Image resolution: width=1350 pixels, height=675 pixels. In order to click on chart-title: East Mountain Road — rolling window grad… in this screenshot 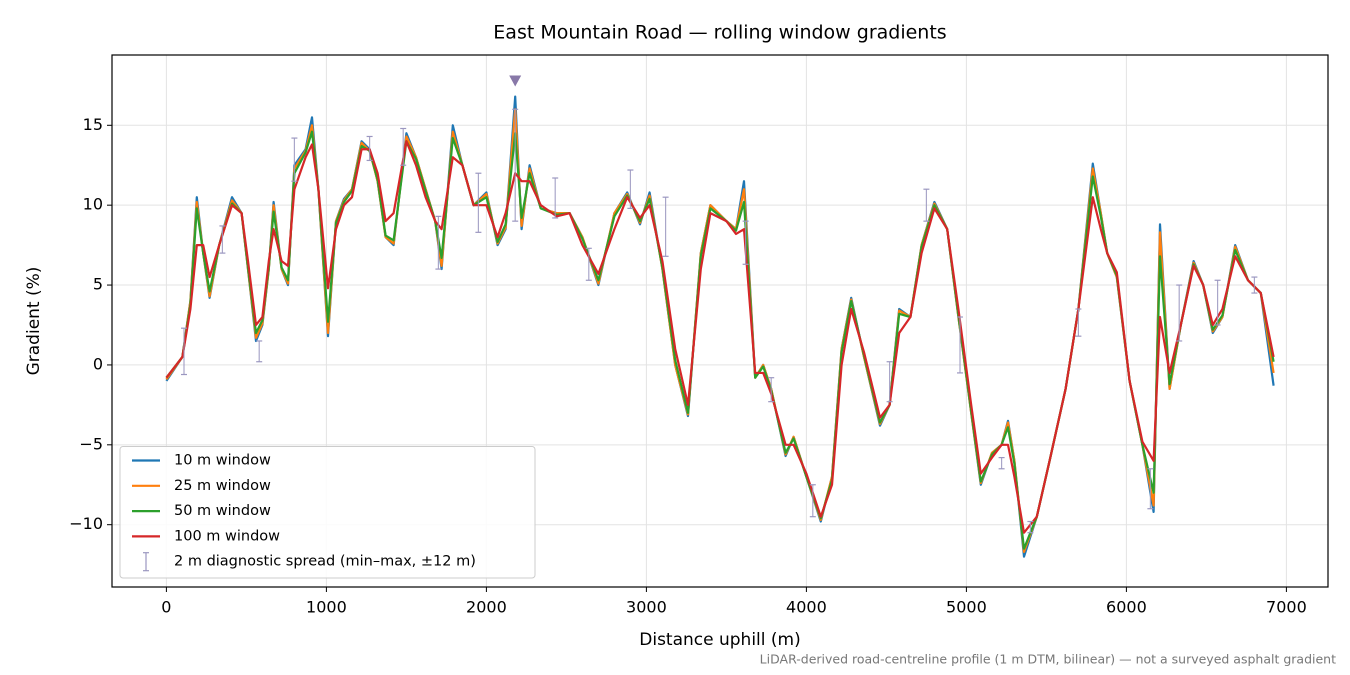, I will do `click(719, 33)`.